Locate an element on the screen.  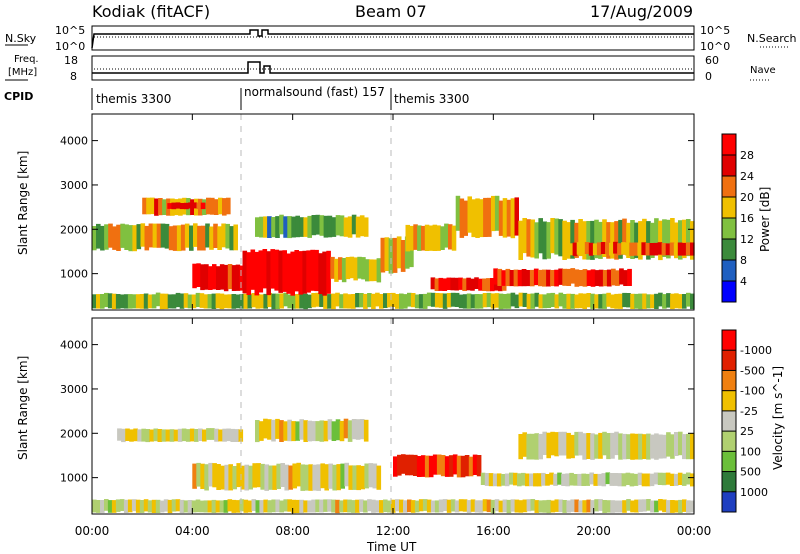
freq-tick-top: 18 is located at coordinates (71, 60).